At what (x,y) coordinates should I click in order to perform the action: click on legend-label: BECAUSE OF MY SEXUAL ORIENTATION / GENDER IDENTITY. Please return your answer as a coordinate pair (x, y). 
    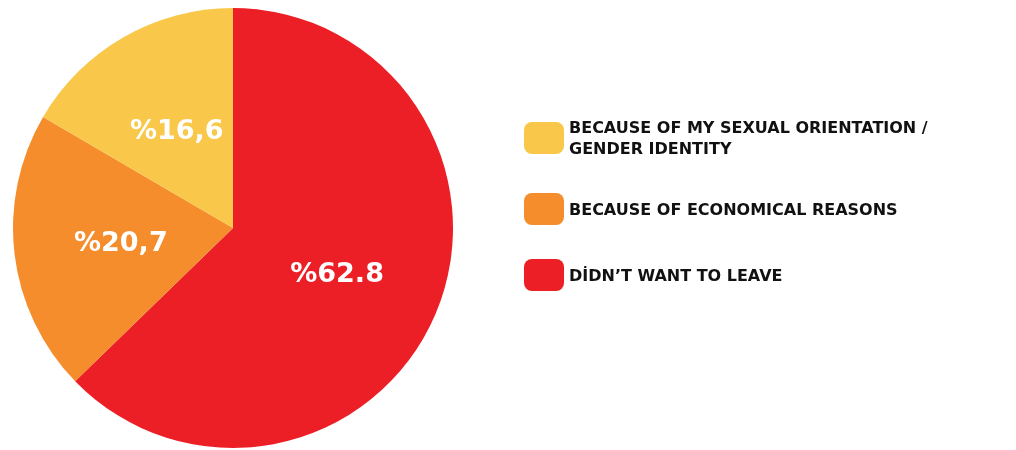
    Looking at the image, I should click on (751, 138).